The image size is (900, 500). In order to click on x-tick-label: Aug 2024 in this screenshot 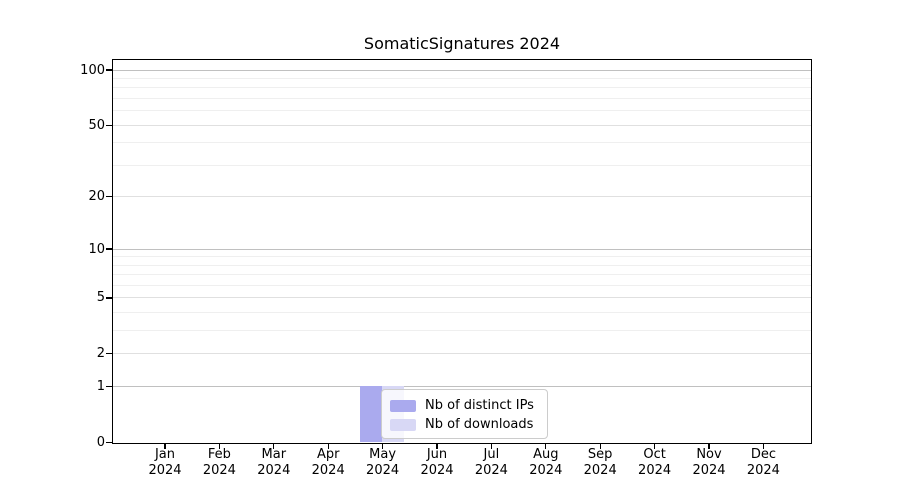, I will do `click(546, 462)`.